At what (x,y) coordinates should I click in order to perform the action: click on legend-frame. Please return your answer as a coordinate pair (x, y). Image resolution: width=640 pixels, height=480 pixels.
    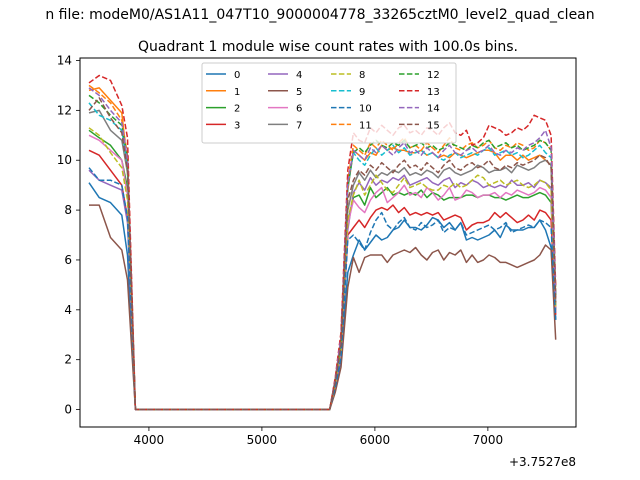
    Looking at the image, I should click on (329, 103).